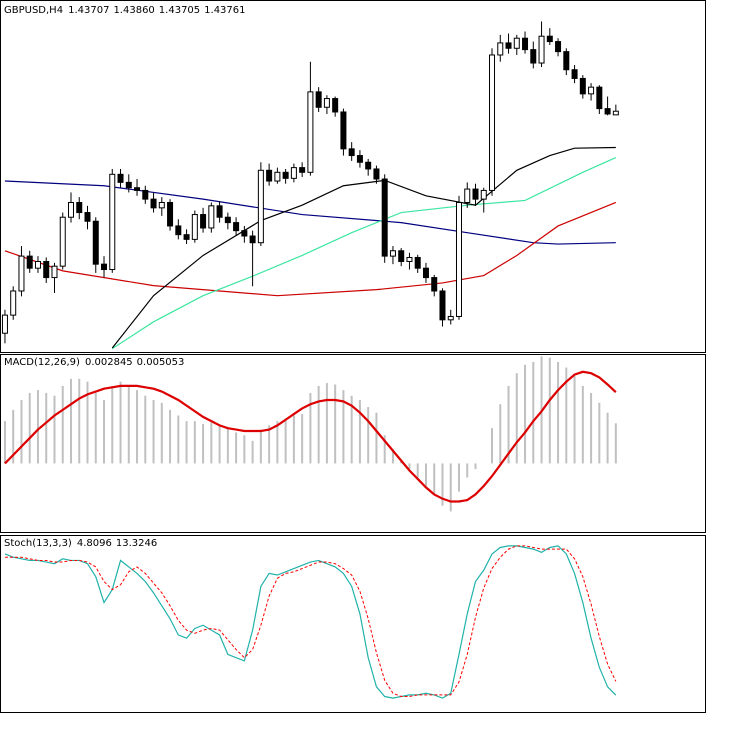 The height and width of the screenshot is (731, 749). What do you see at coordinates (133, 10) in the screenshot?
I see `high-value: 1.43860` at bounding box center [133, 10].